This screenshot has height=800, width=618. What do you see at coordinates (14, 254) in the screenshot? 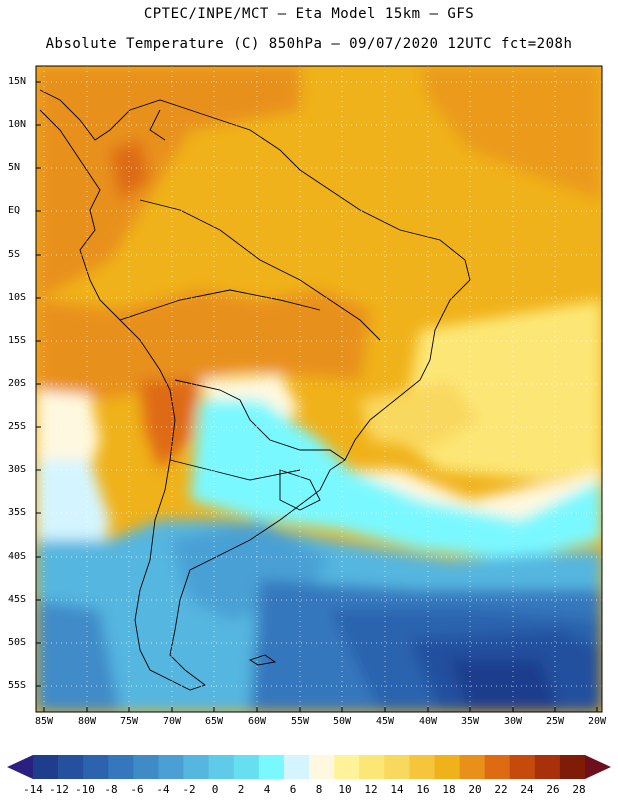
I see `lat-label: 5S` at bounding box center [14, 254].